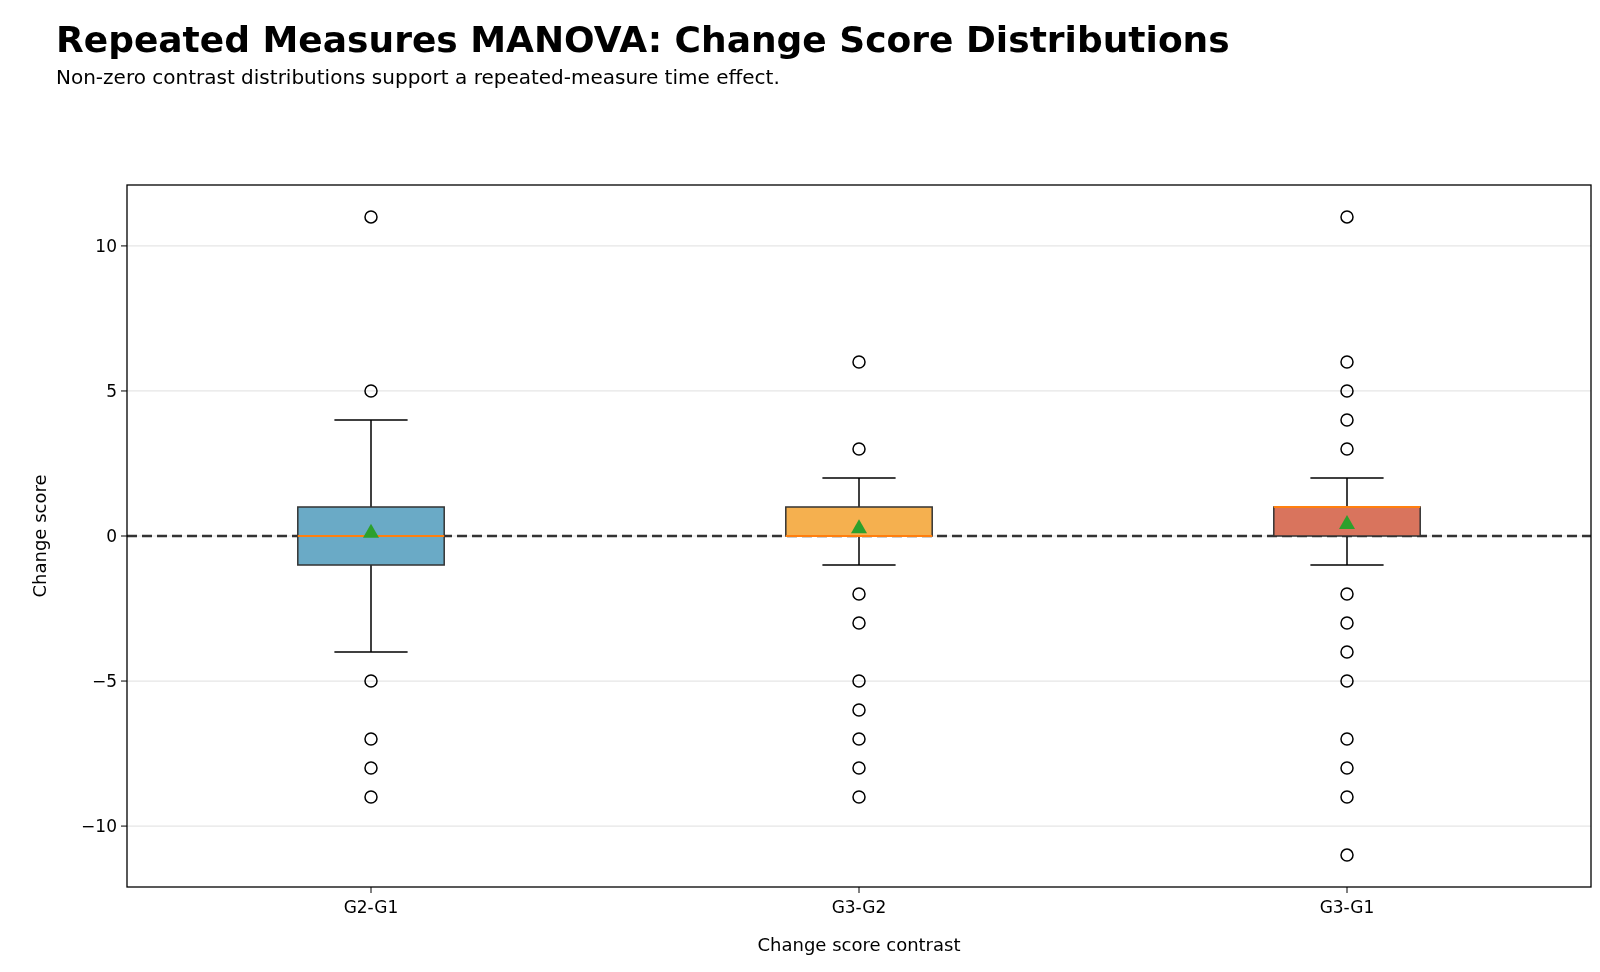 This screenshot has height=972, width=1600. What do you see at coordinates (106, 245) in the screenshot?
I see `y-tick-label: 10` at bounding box center [106, 245].